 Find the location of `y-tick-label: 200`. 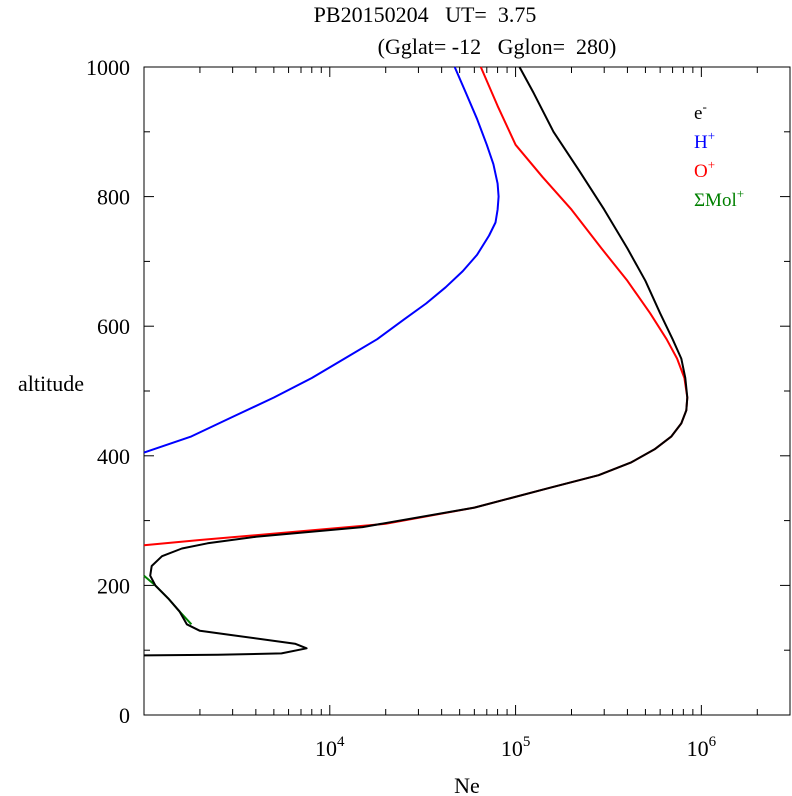

y-tick-label: 200 is located at coordinates (113, 585).